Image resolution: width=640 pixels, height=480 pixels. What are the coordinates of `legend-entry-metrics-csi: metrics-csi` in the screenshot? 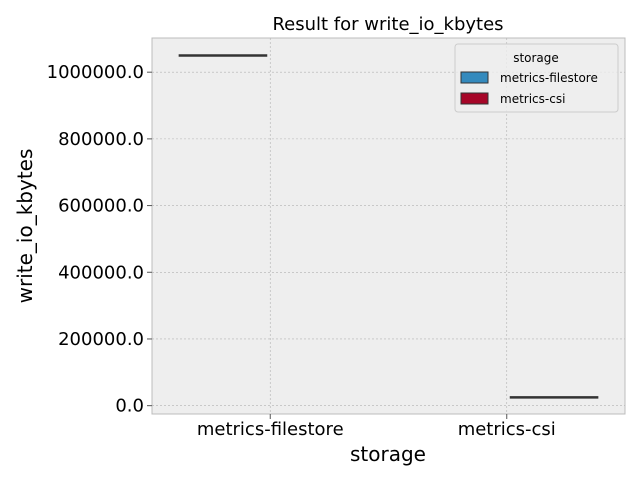 It's located at (532, 99).